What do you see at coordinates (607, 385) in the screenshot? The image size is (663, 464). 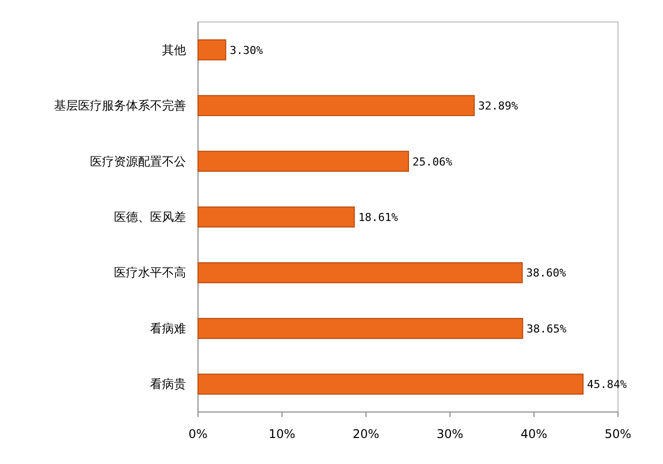 I see `data-label: 45.84%` at bounding box center [607, 385].